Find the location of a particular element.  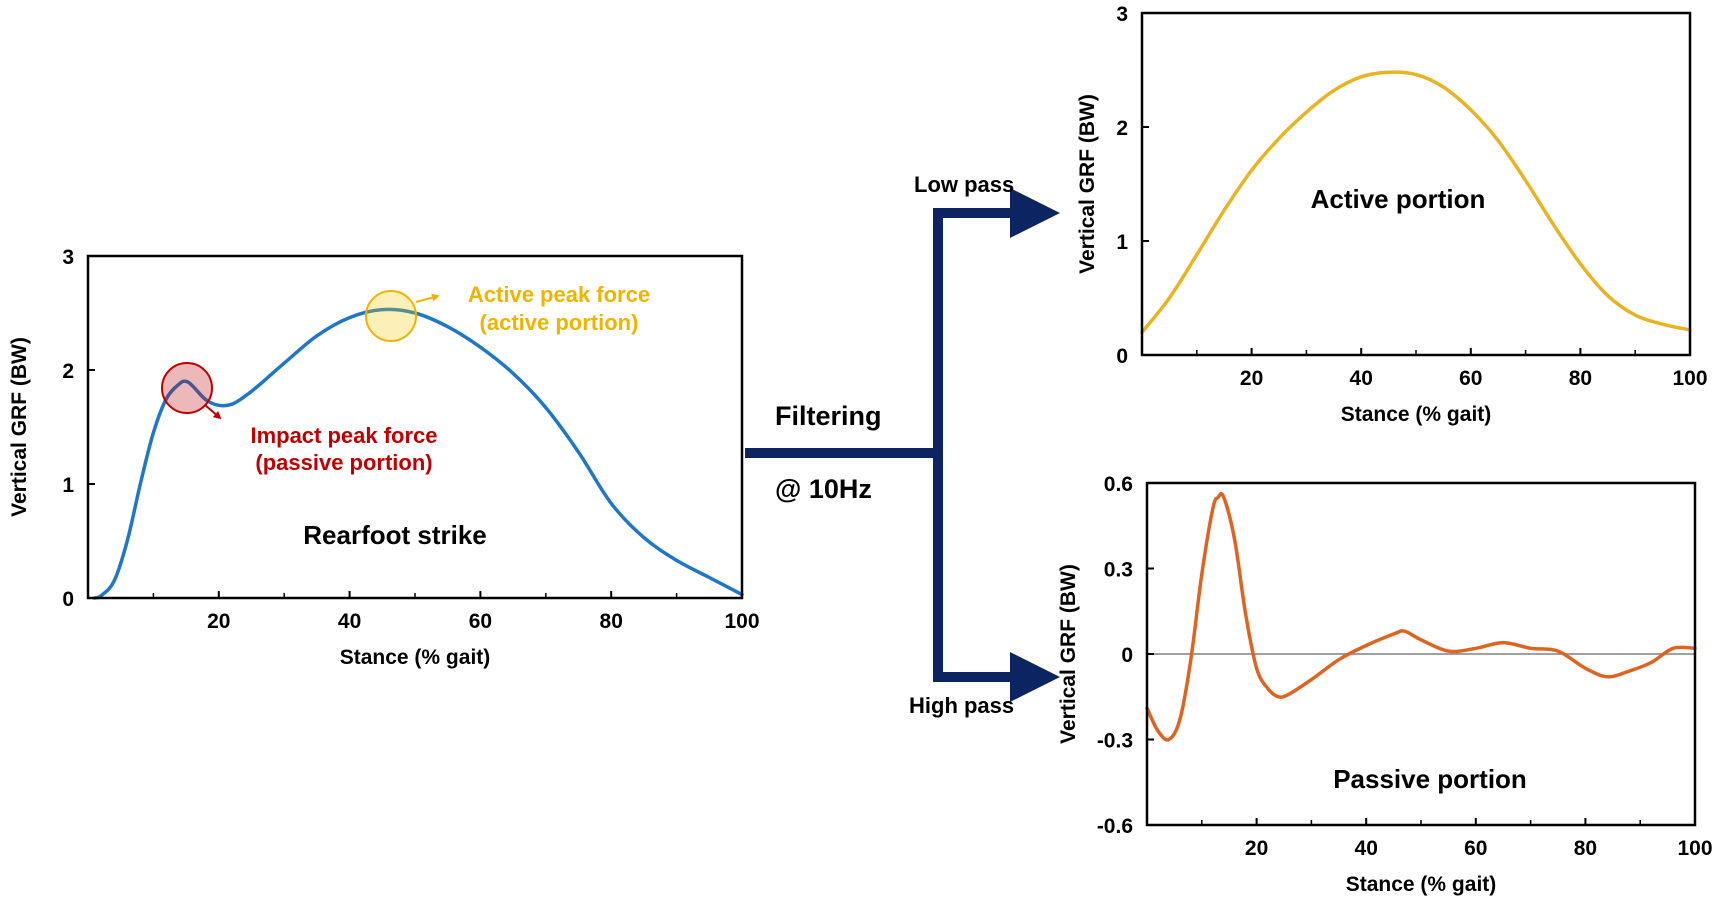

high-pass-label: High pass is located at coordinates (961, 705).